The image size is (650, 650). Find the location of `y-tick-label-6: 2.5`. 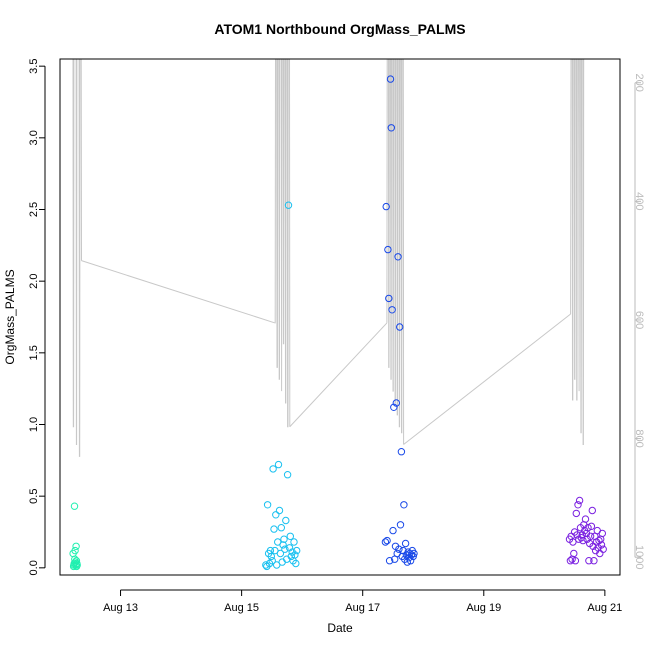

y-tick-label-6: 2.5 is located at coordinates (34, 209).